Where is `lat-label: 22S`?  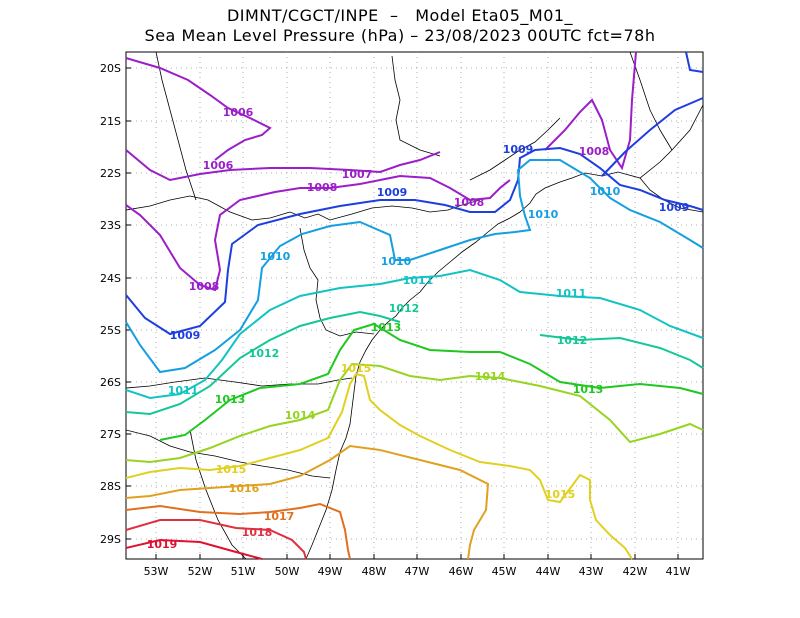
lat-label: 22S is located at coordinates (110, 173).